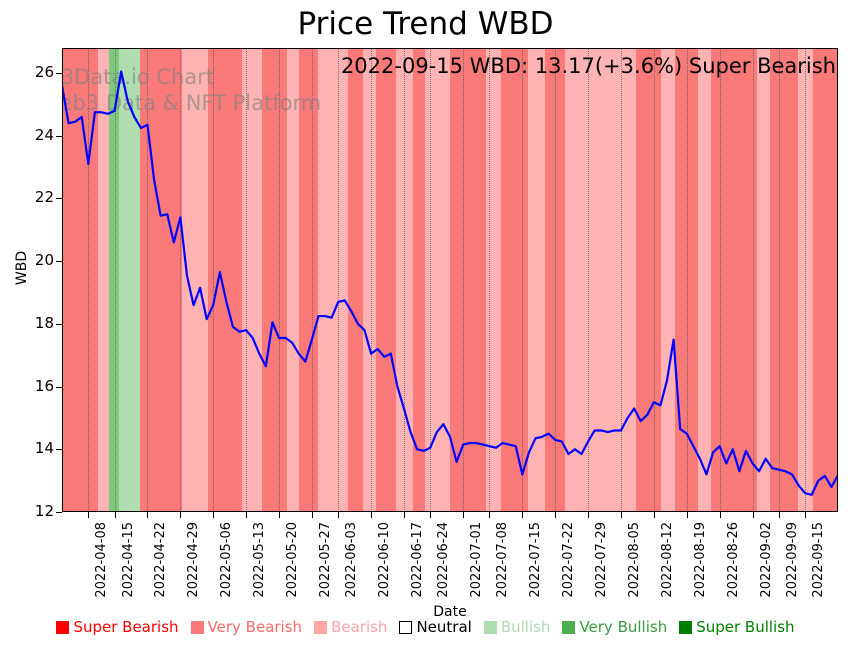 This screenshot has height=646, width=851. What do you see at coordinates (667, 560) in the screenshot?
I see `x-tick-label: 2022-08-12` at bounding box center [667, 560].